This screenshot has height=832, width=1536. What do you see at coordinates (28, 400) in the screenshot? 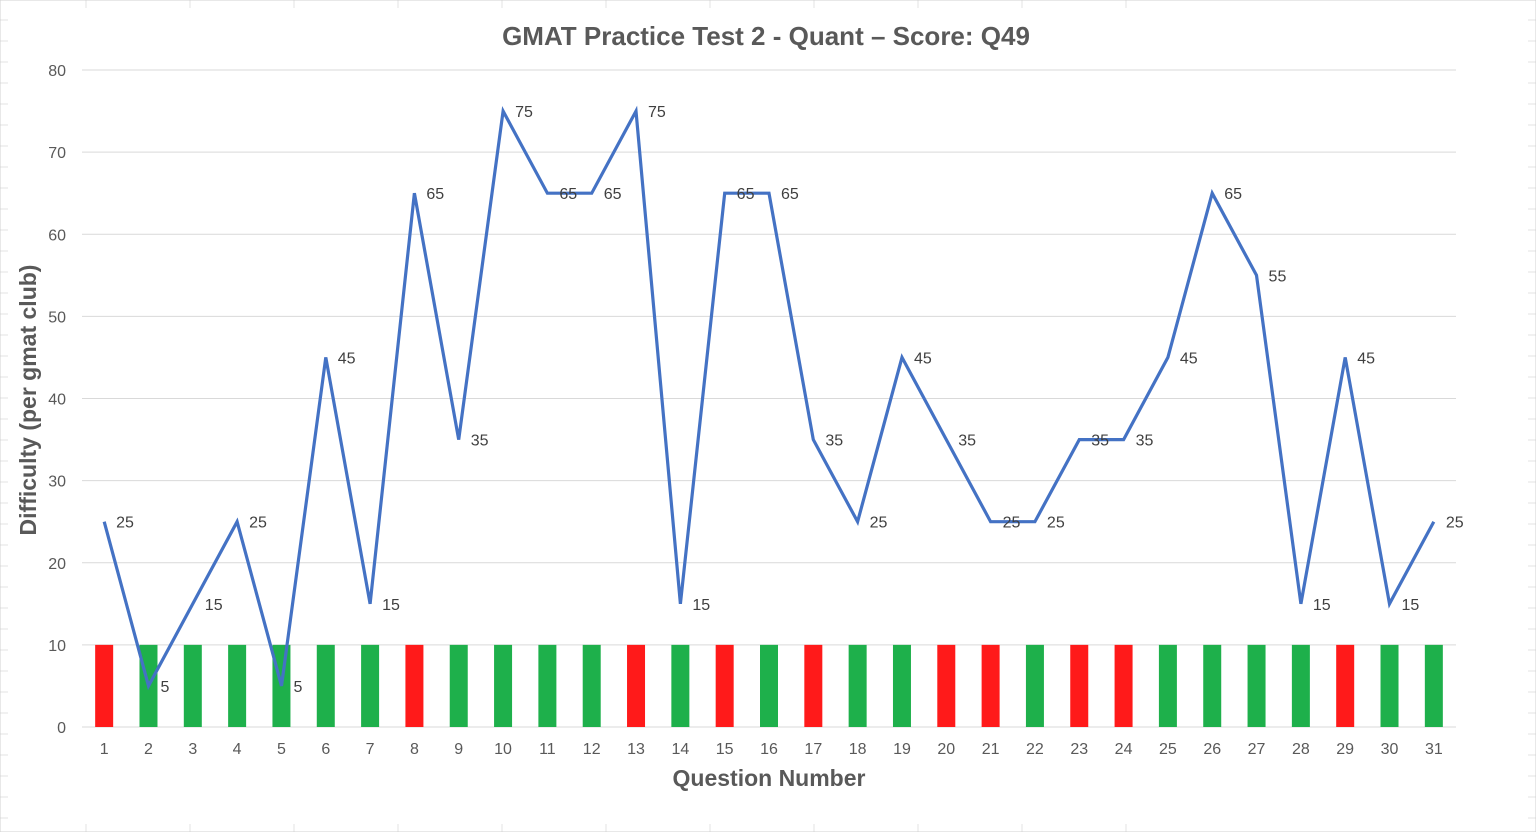
I see `y-axis-title: Difficulty (per gmat club)` at bounding box center [28, 400].